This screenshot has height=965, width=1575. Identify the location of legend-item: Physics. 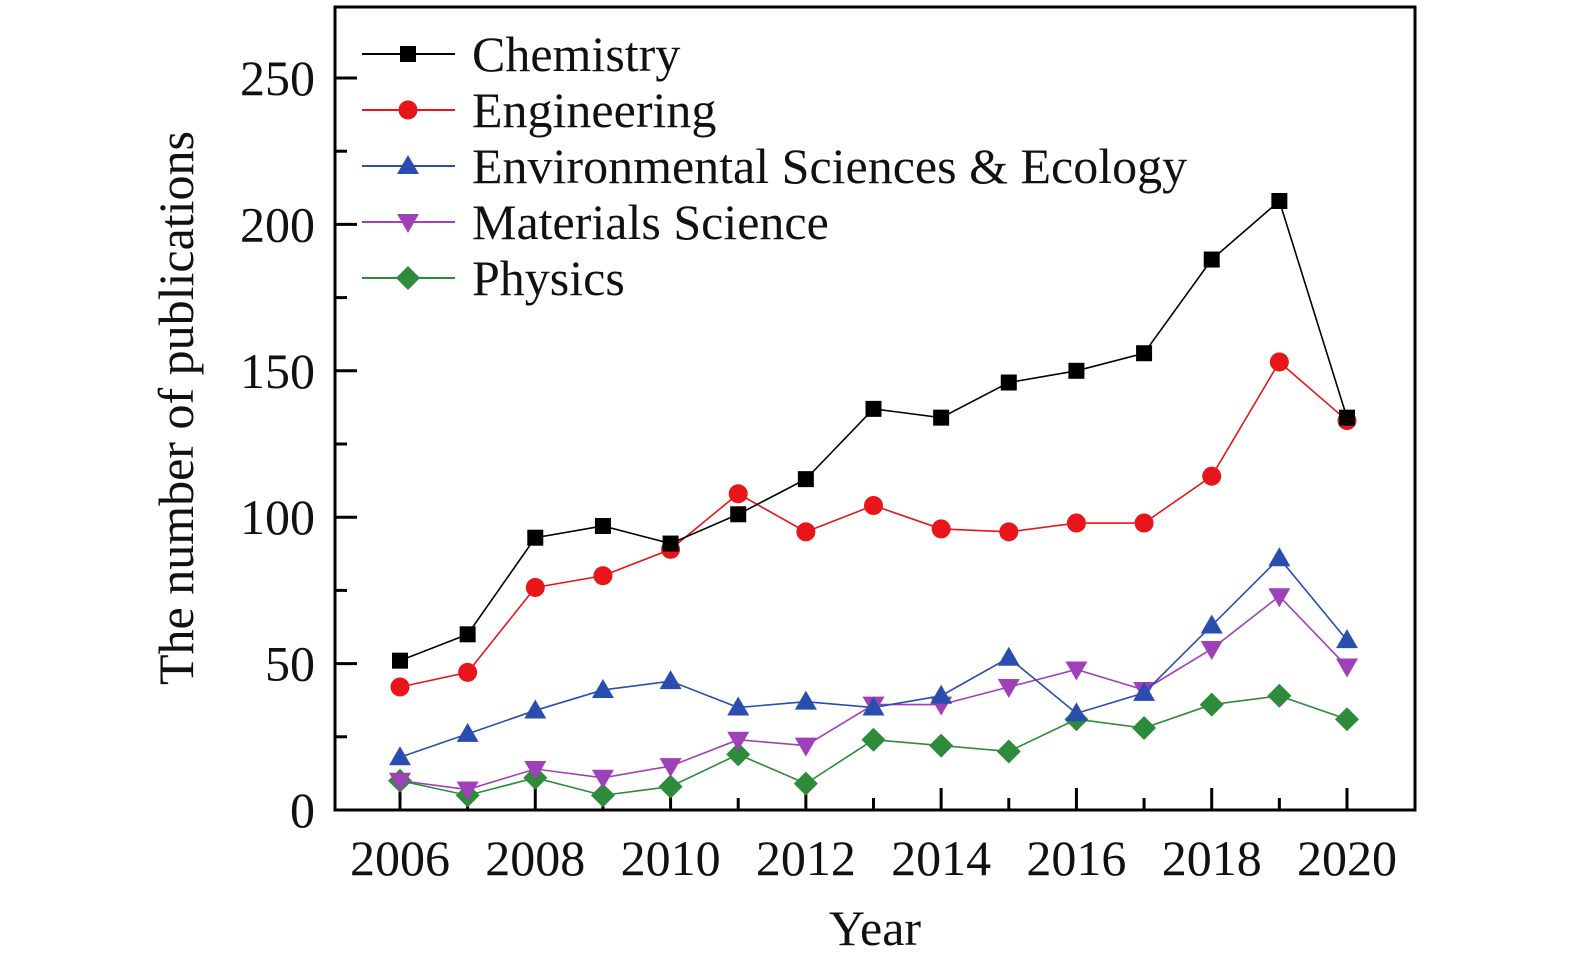
(493, 278).